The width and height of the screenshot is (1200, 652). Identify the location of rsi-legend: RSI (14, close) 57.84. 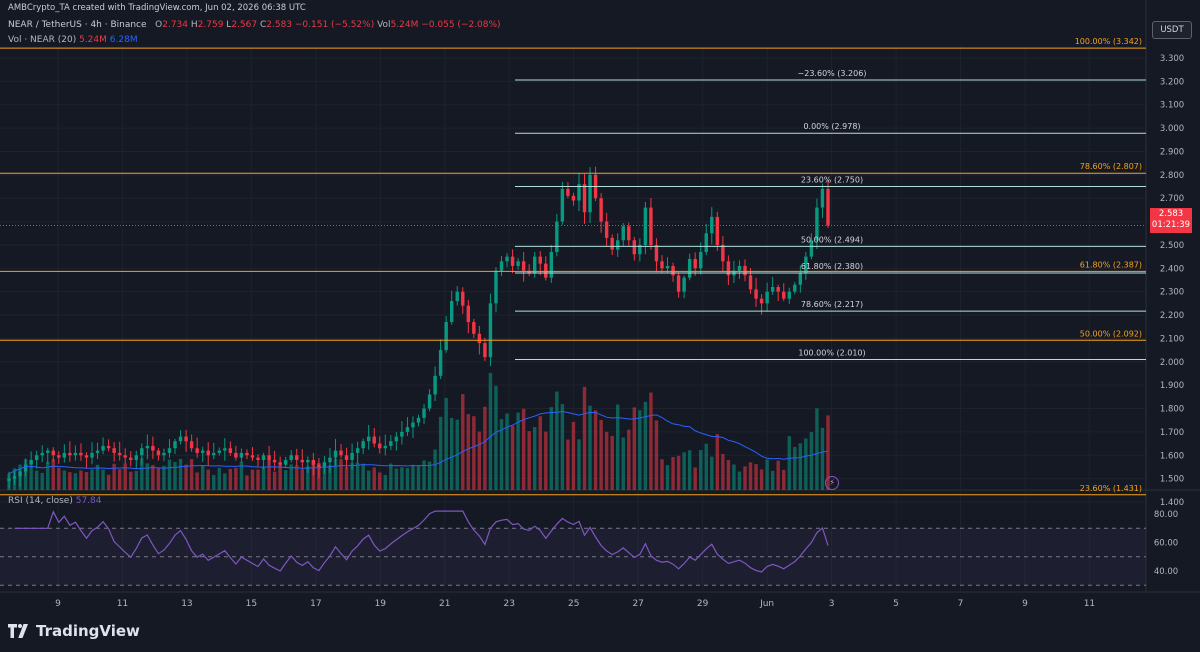
(55, 501).